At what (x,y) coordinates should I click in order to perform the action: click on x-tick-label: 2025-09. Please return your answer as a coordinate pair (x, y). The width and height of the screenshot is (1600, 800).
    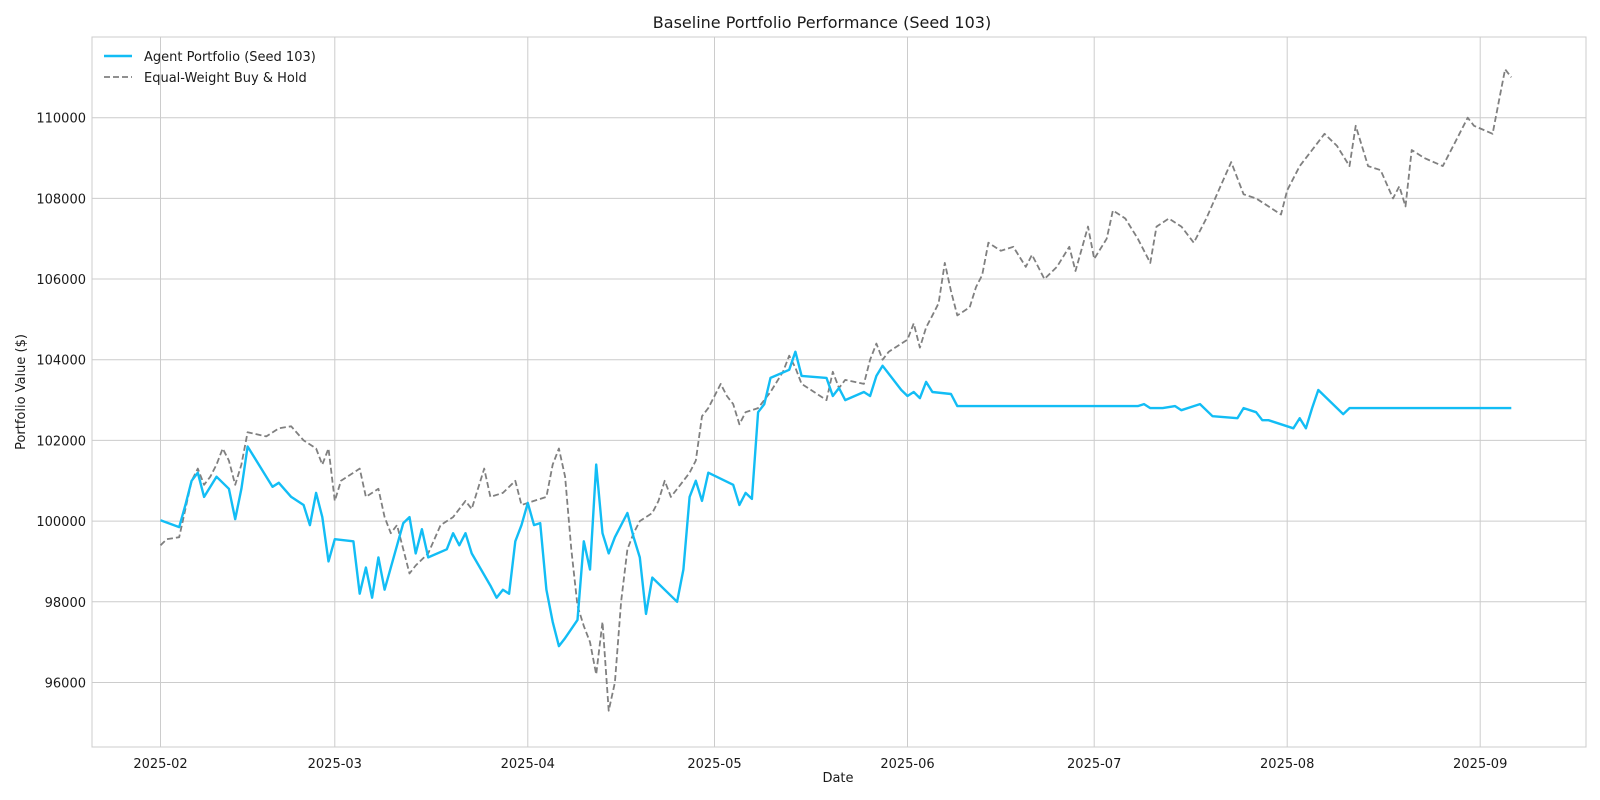
    Looking at the image, I should click on (1480, 764).